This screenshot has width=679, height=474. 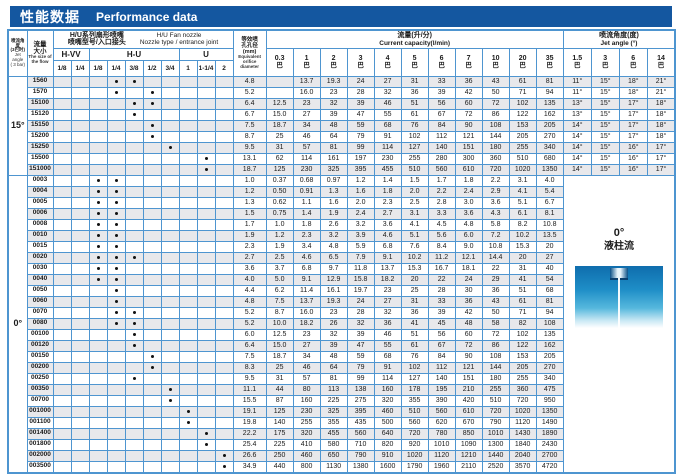 I want to click on capacity-cell: 28, so click(x=441, y=290).